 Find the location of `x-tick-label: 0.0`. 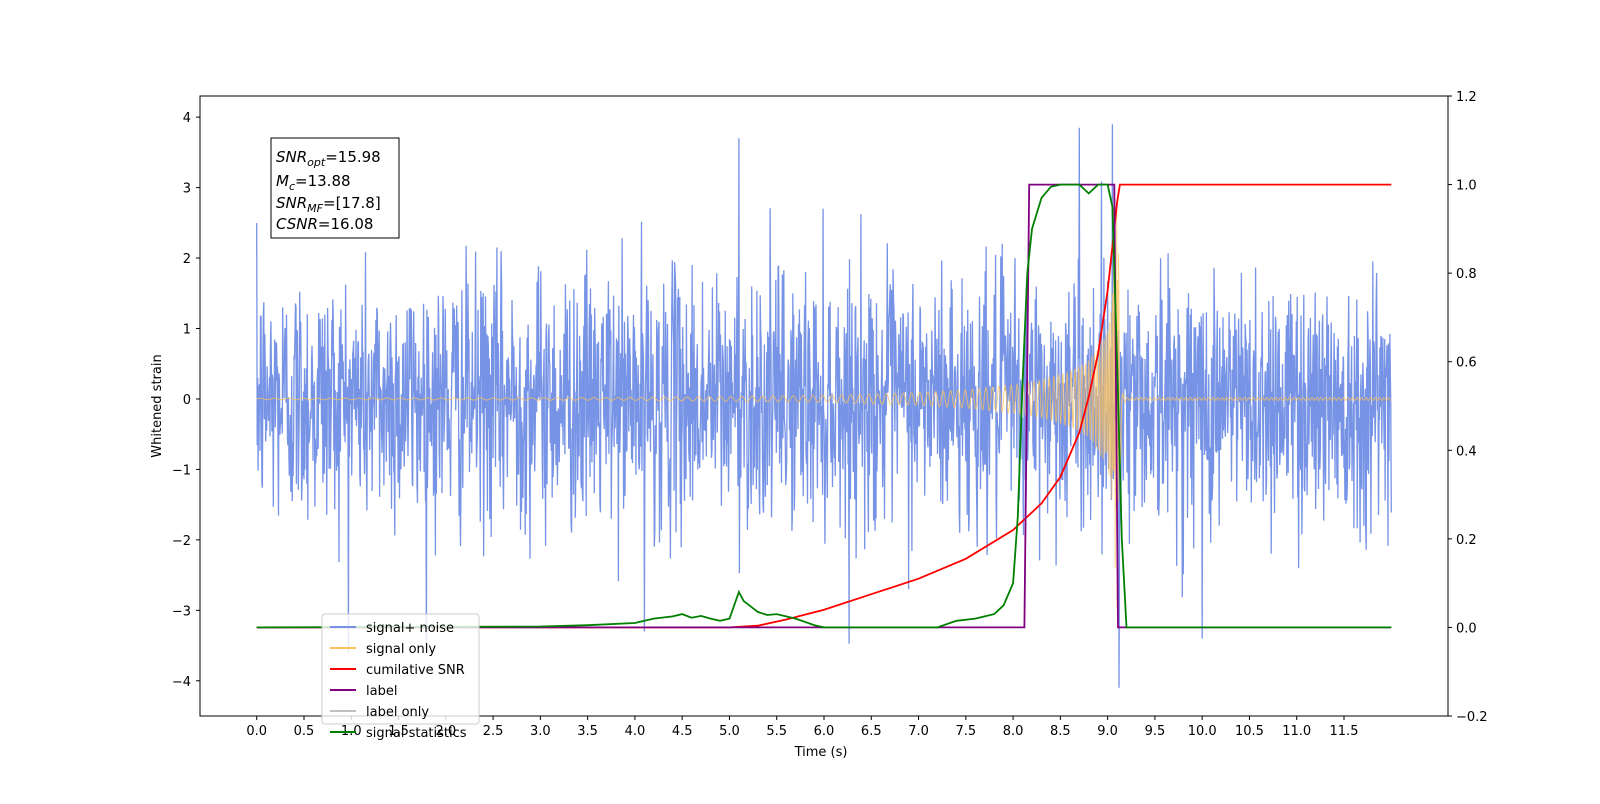

x-tick-label: 0.0 is located at coordinates (256, 731).